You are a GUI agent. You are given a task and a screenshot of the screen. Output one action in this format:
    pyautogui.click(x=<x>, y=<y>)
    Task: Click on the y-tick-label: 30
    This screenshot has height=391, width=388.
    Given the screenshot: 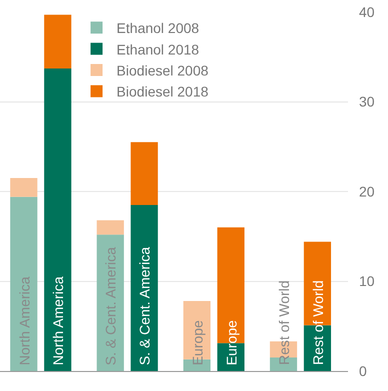 What is the action you would take?
    pyautogui.click(x=367, y=102)
    